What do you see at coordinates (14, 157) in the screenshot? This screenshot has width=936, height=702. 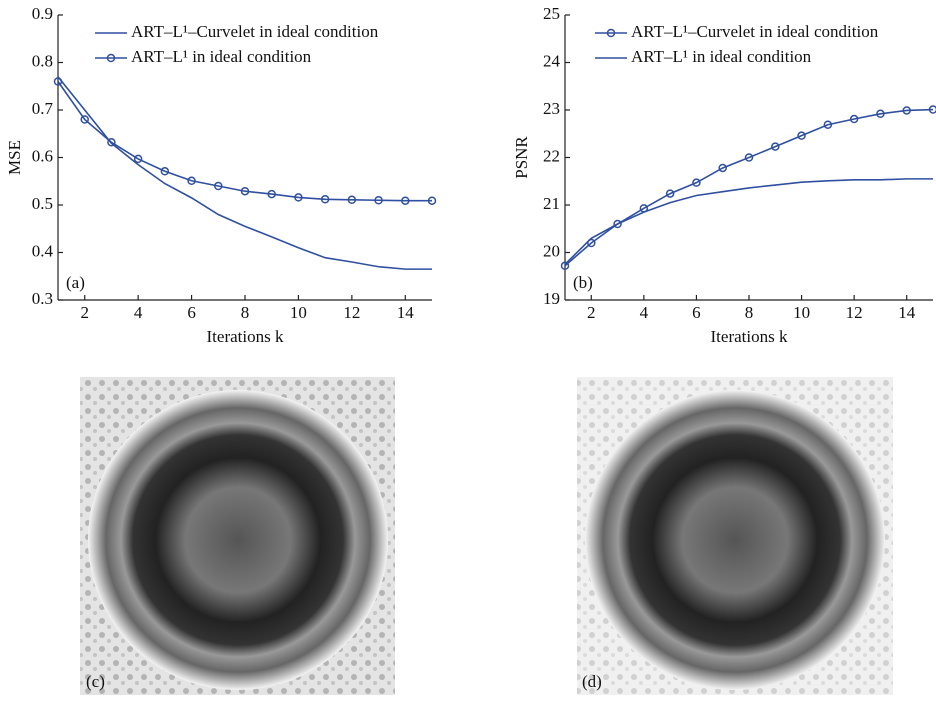 I see `y-axis-label: MSE` at bounding box center [14, 157].